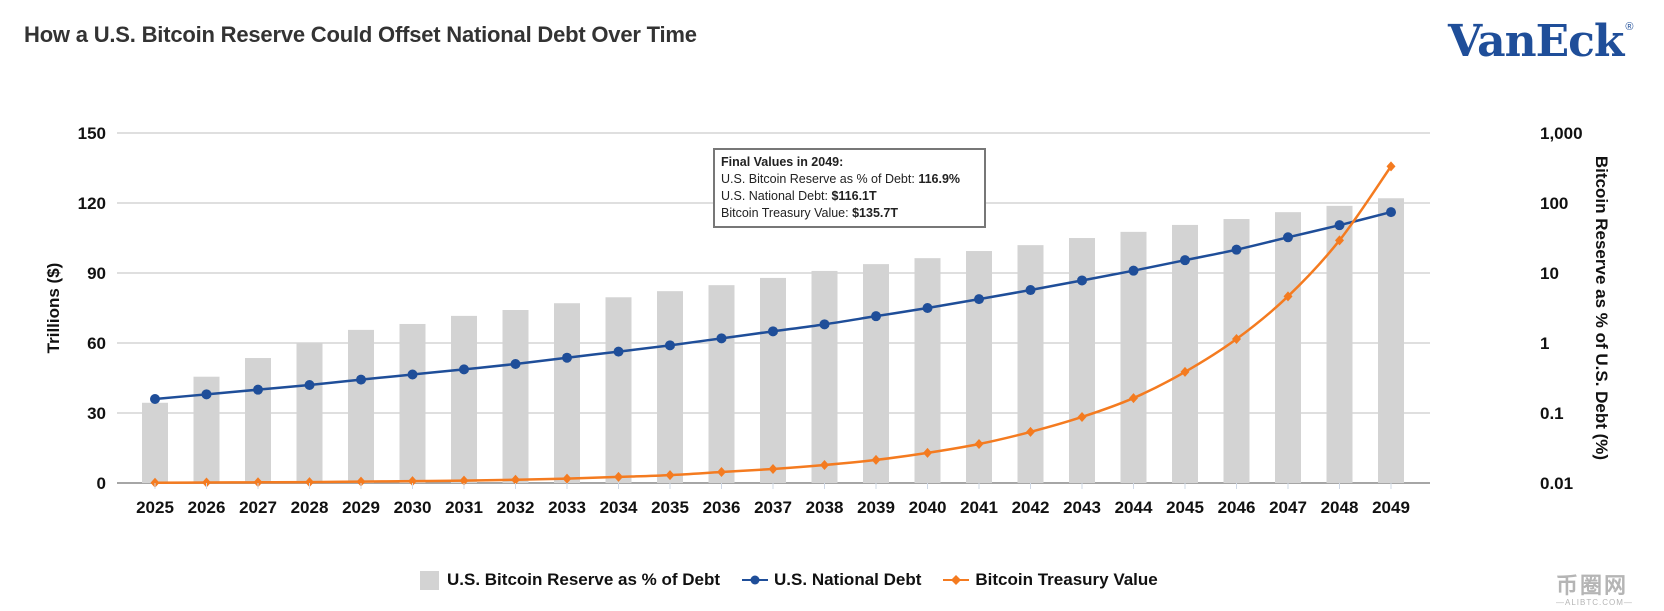  I want to click on legend-item-debt: U.S. National Debt, so click(831, 580).